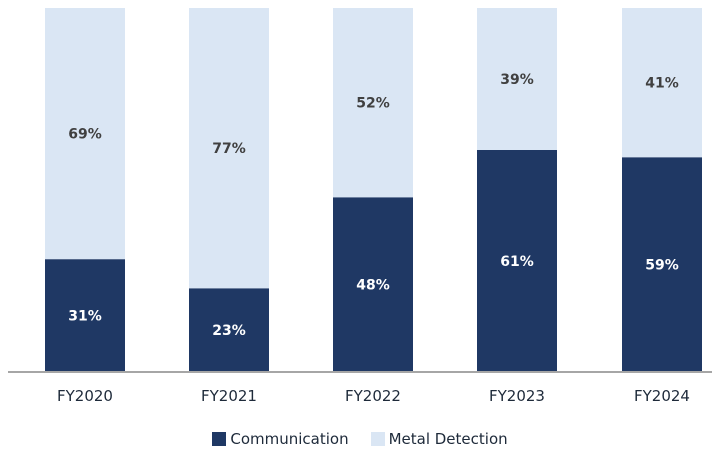 The height and width of the screenshot is (453, 720). I want to click on bar-metal-detection-fy2022, so click(373, 103).